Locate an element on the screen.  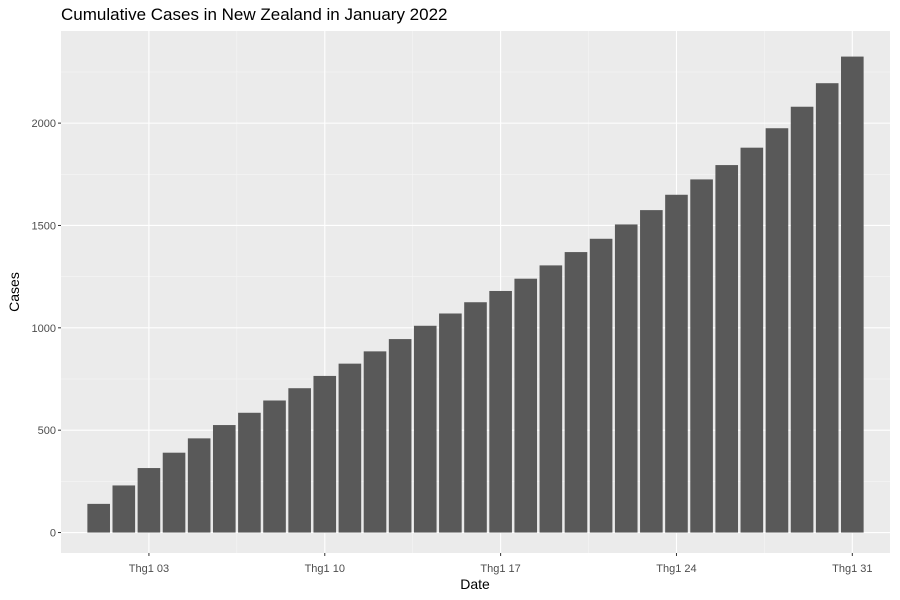
x-tick-label: Thg1 24 is located at coordinates (676, 569).